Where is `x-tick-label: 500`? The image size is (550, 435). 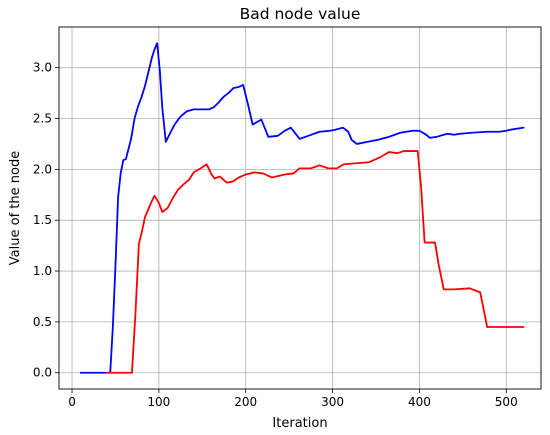
x-tick-label: 500 is located at coordinates (506, 402).